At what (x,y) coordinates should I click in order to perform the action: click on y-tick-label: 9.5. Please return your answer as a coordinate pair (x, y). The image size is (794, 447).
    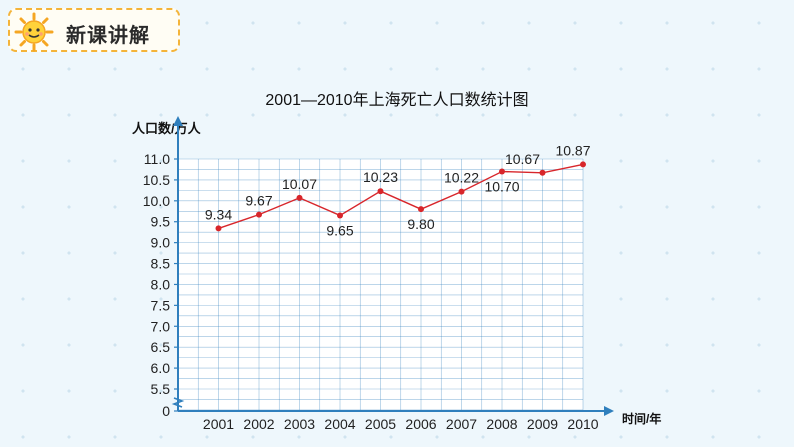
    Looking at the image, I should click on (161, 222).